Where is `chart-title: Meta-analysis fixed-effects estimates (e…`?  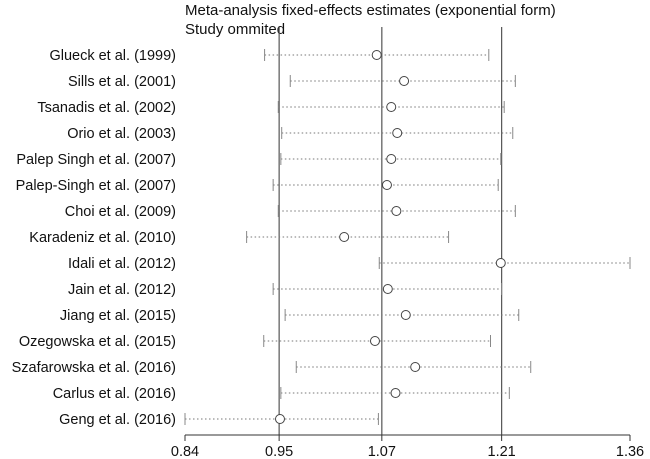
chart-title: Meta-analysis fixed-effects estimates (e… is located at coordinates (370, 10).